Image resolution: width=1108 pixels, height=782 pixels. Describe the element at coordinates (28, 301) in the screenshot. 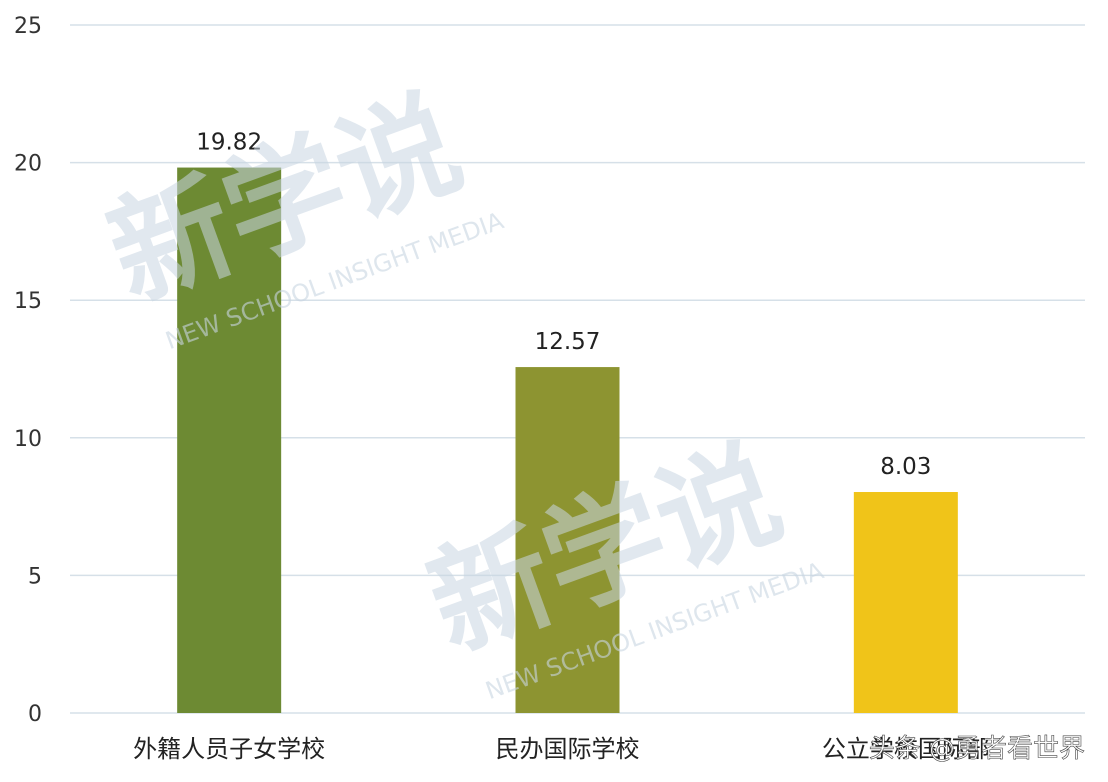

I see `y-tick-label: 15` at that location.